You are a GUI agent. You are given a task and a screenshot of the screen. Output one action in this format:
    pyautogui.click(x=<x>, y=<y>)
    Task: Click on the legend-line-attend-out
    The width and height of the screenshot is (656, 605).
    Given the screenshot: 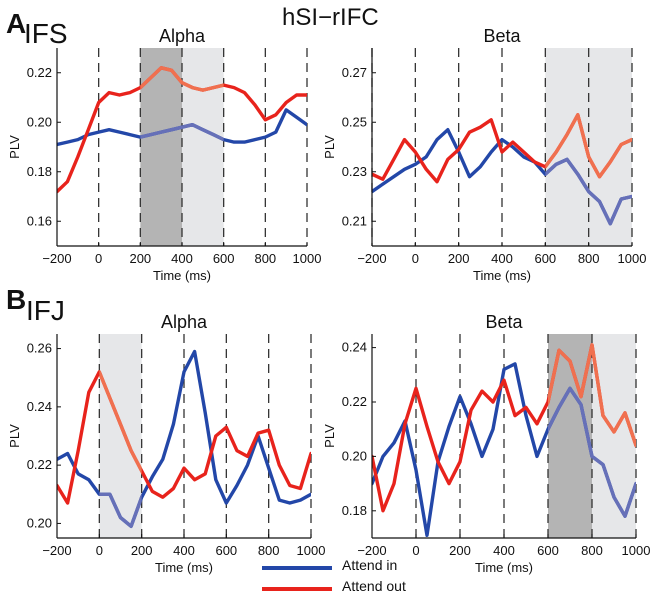 What is the action you would take?
    pyautogui.click(x=297, y=589)
    